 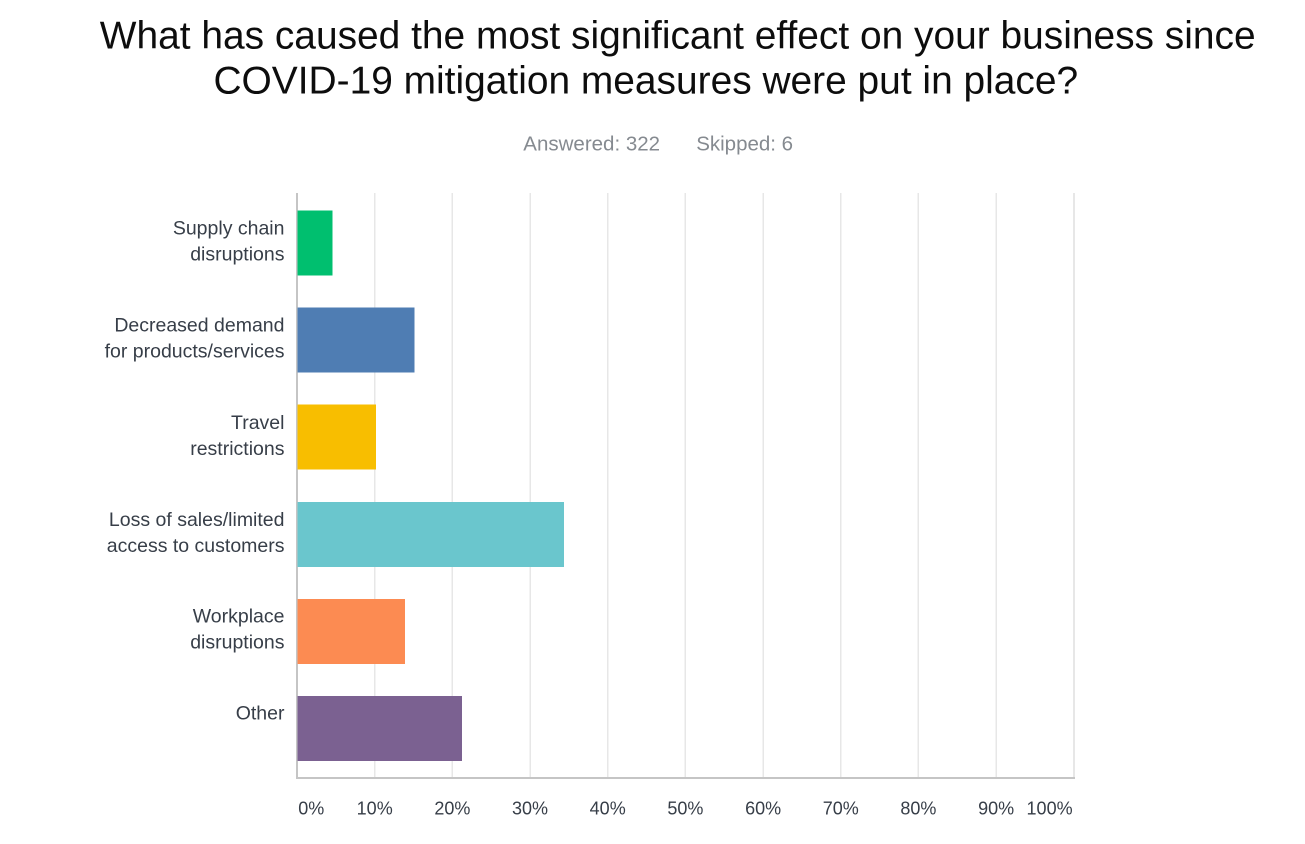 What do you see at coordinates (841, 809) in the screenshot?
I see `svg-text: 70%` at bounding box center [841, 809].